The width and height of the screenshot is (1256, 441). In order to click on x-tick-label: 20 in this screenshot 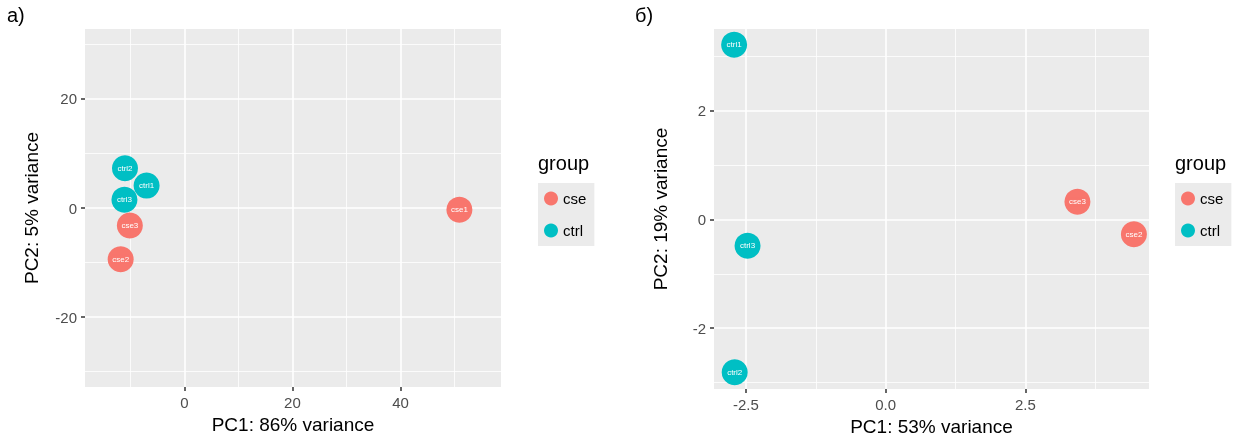, I will do `click(292, 402)`.